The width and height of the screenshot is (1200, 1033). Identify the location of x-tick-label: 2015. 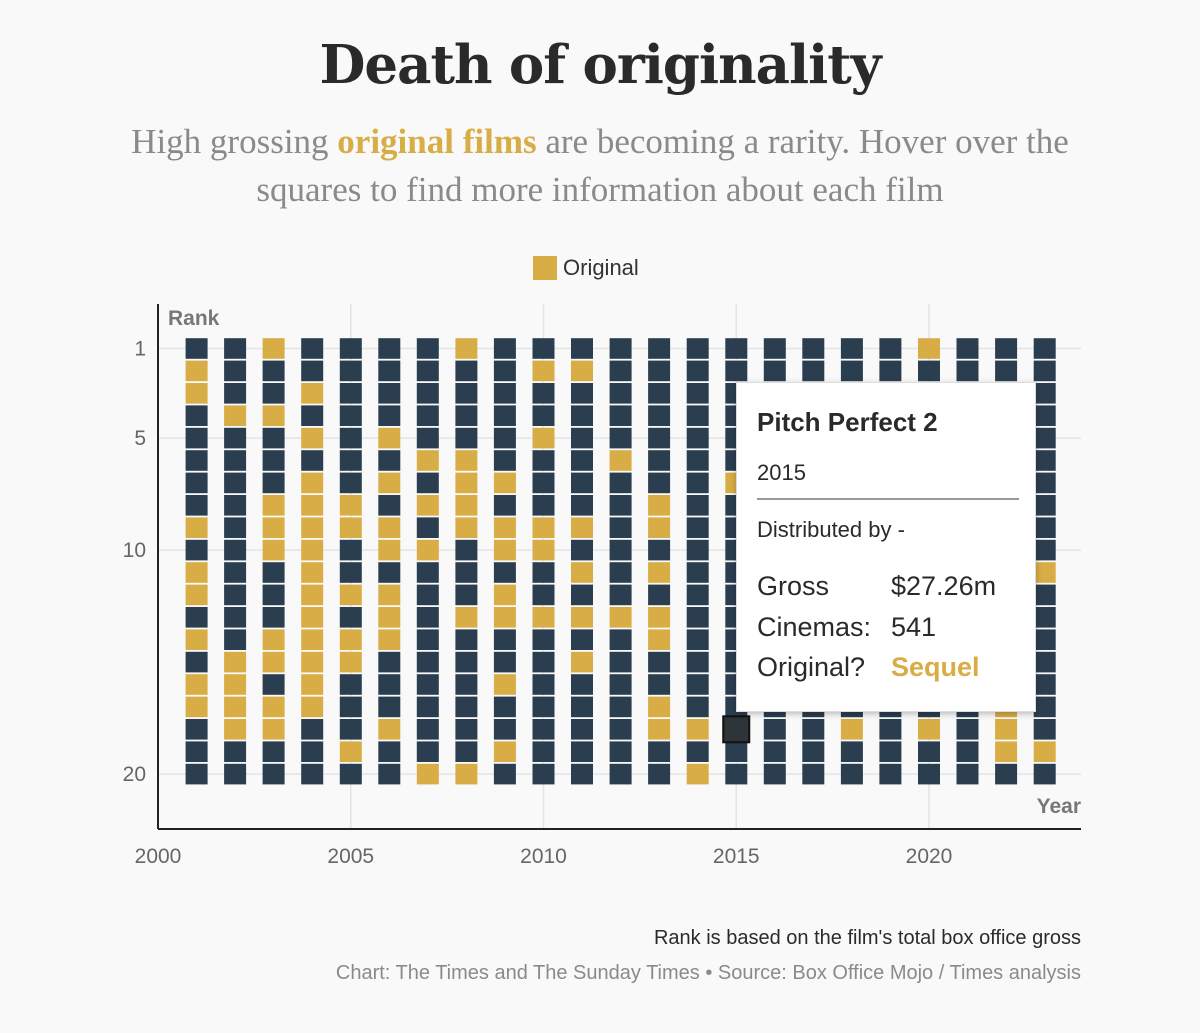
(736, 856).